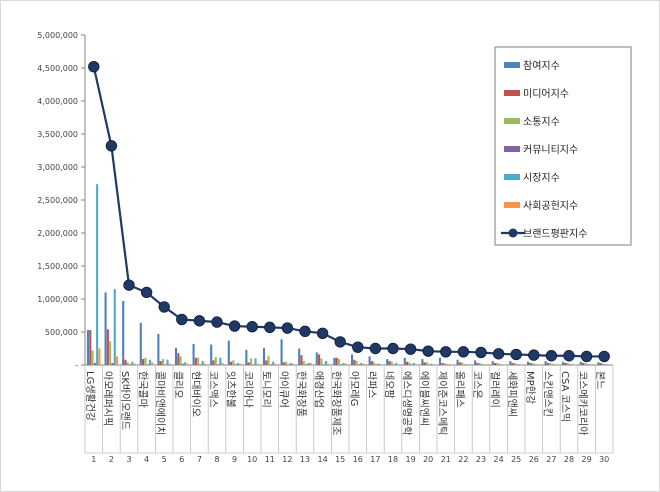  Describe the element at coordinates (411, 459) in the screenshot. I see `x-category-number: 19` at that location.